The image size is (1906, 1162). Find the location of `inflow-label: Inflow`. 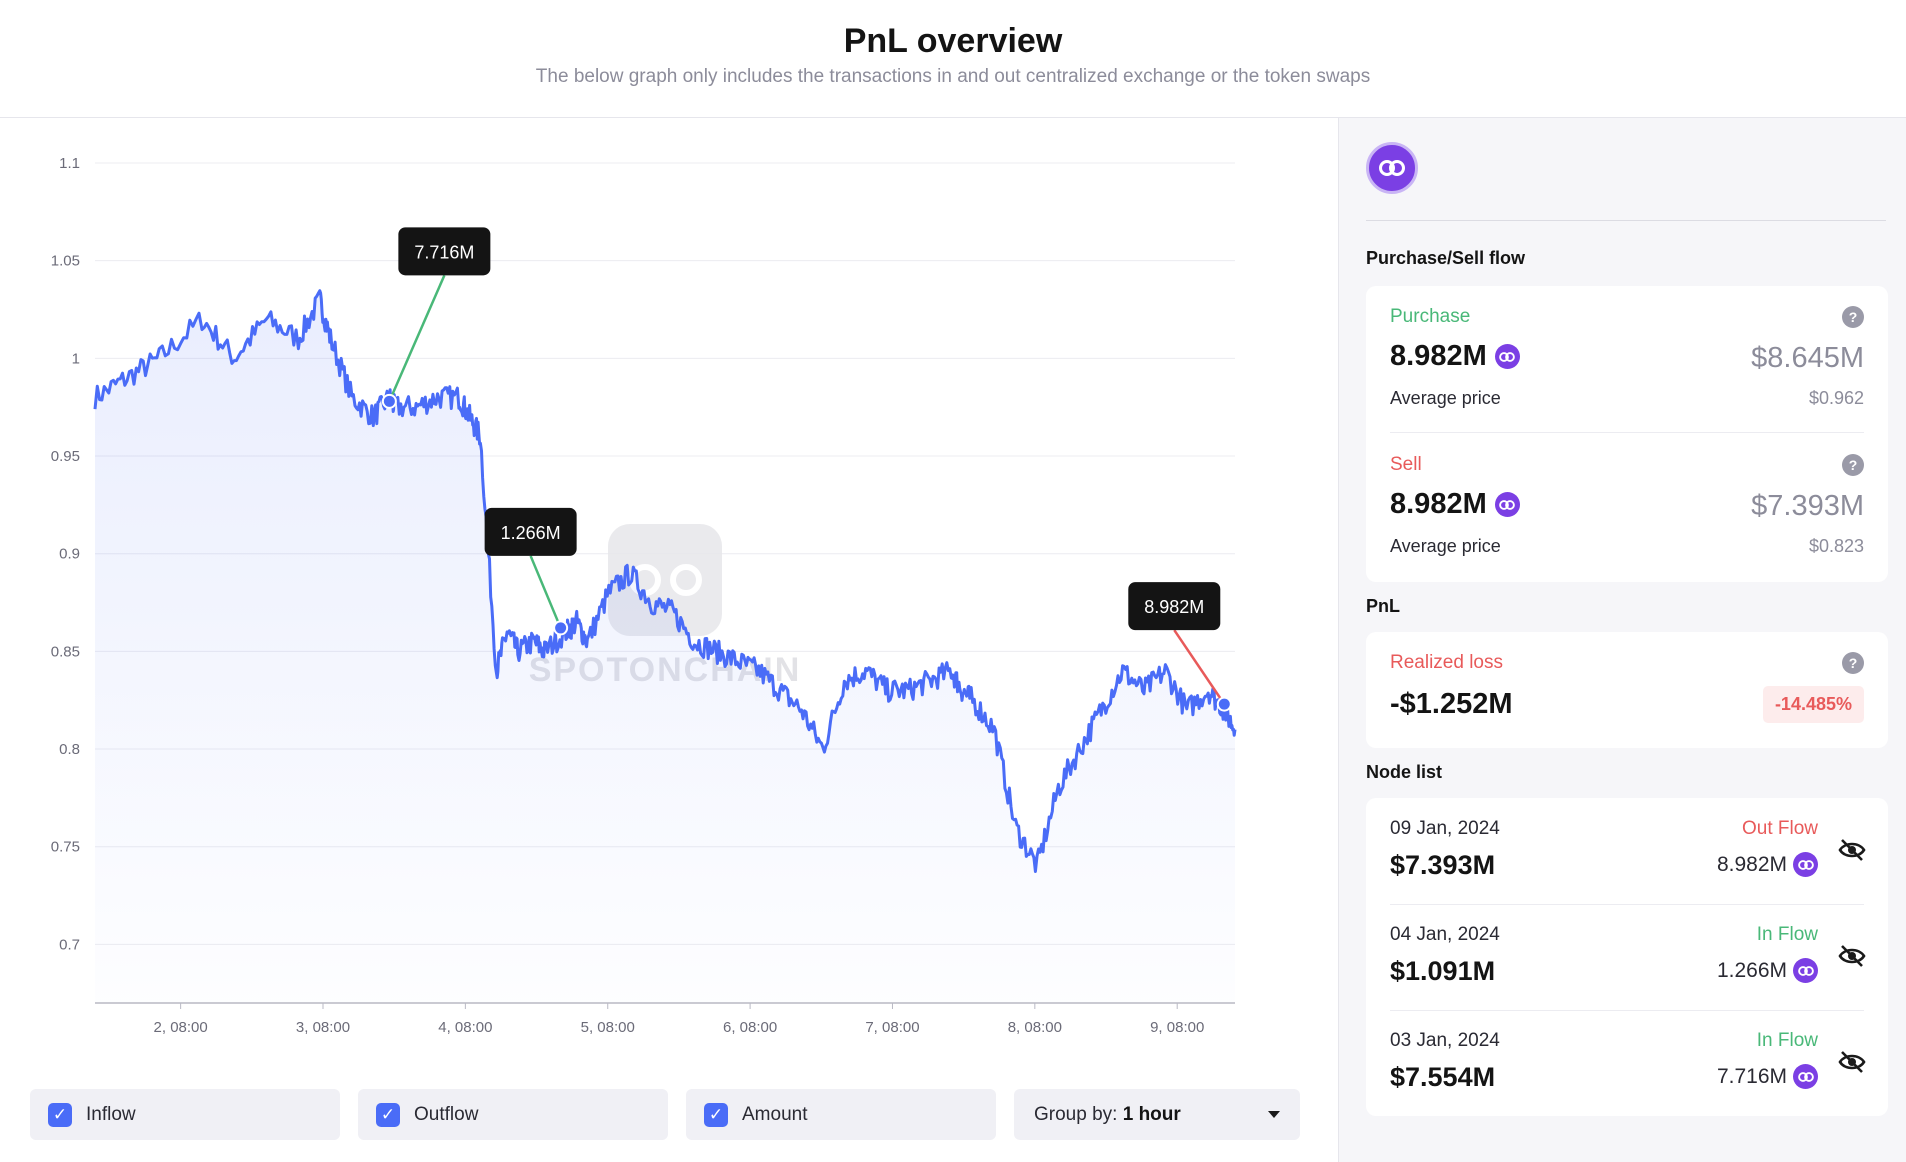

inflow-label: Inflow is located at coordinates (111, 1114).